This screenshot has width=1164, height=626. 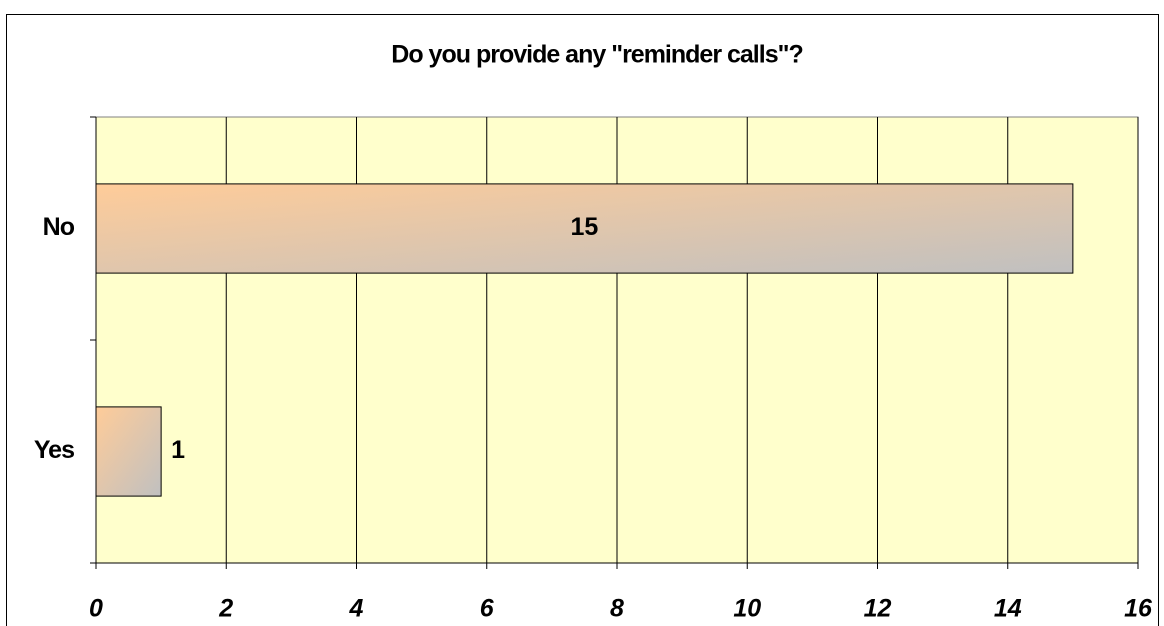 What do you see at coordinates (225, 609) in the screenshot?
I see `x-tick-label: 2` at bounding box center [225, 609].